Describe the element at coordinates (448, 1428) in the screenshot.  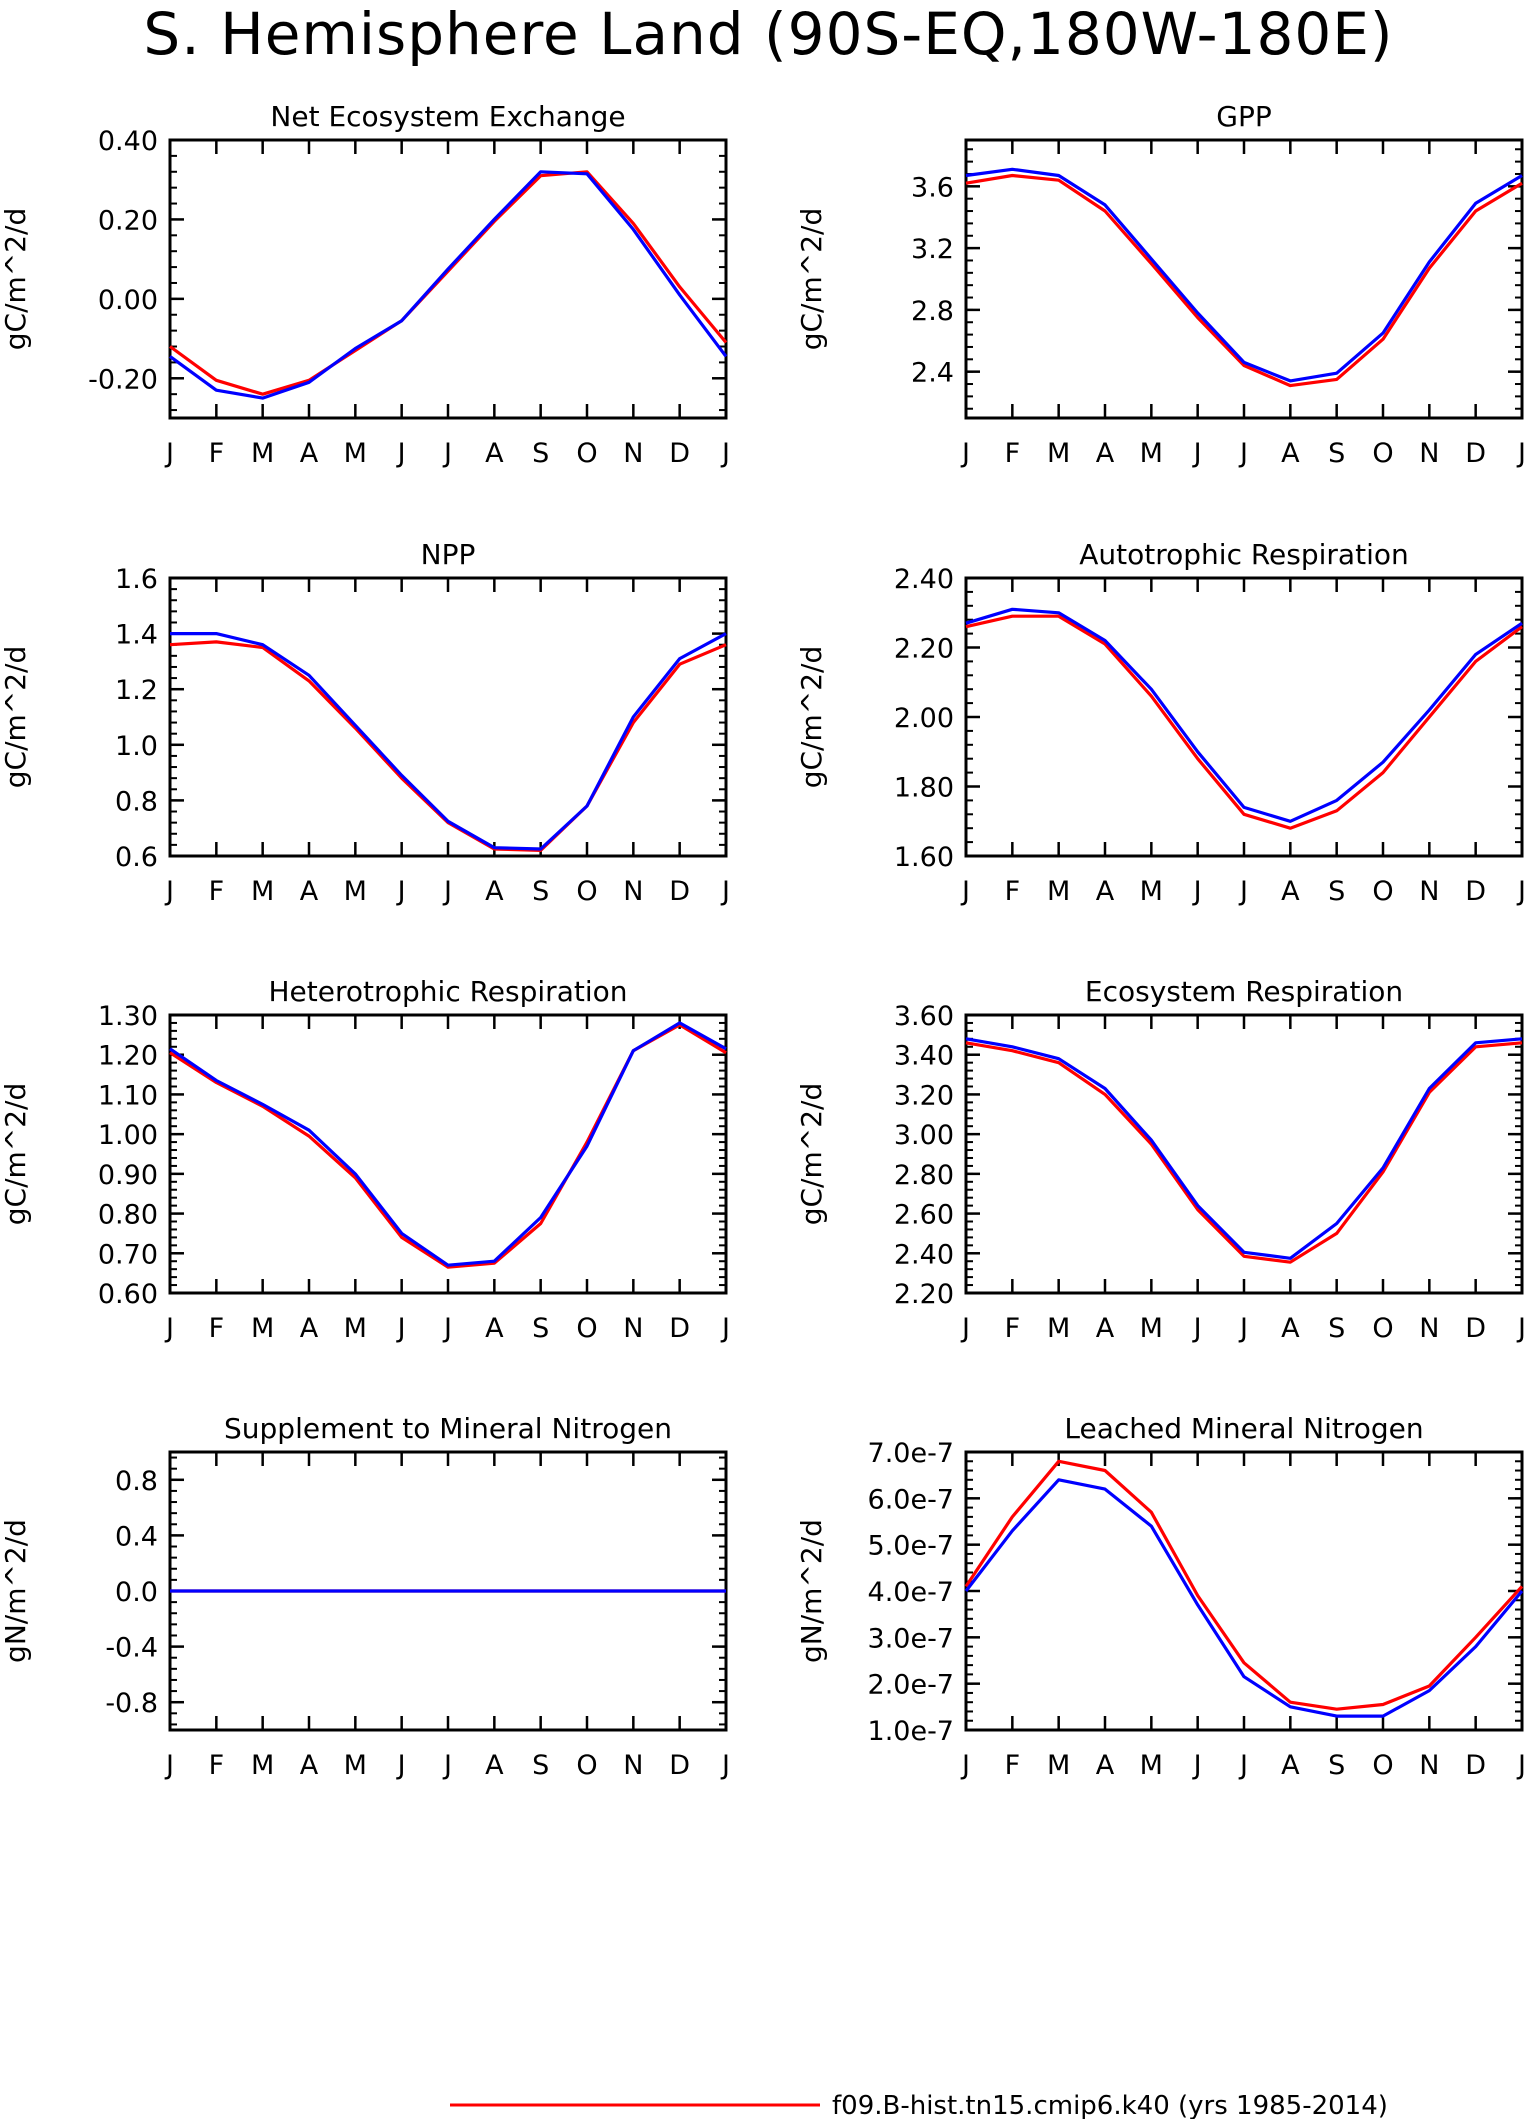
I see `panel-title: Supplement to Mineral Nitrogen` at that location.